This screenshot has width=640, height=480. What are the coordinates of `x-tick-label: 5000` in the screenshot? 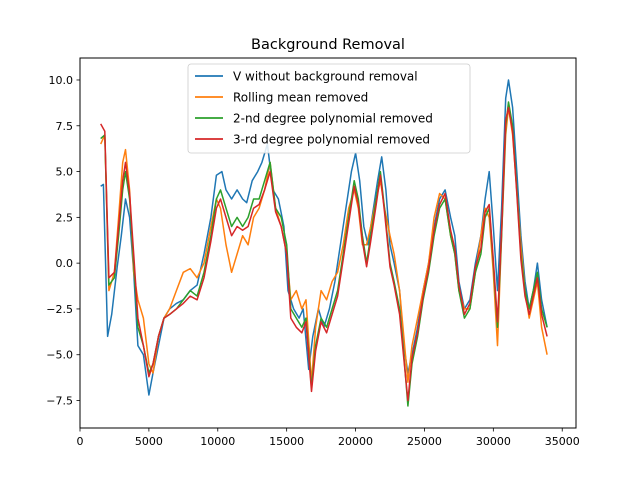 It's located at (149, 441).